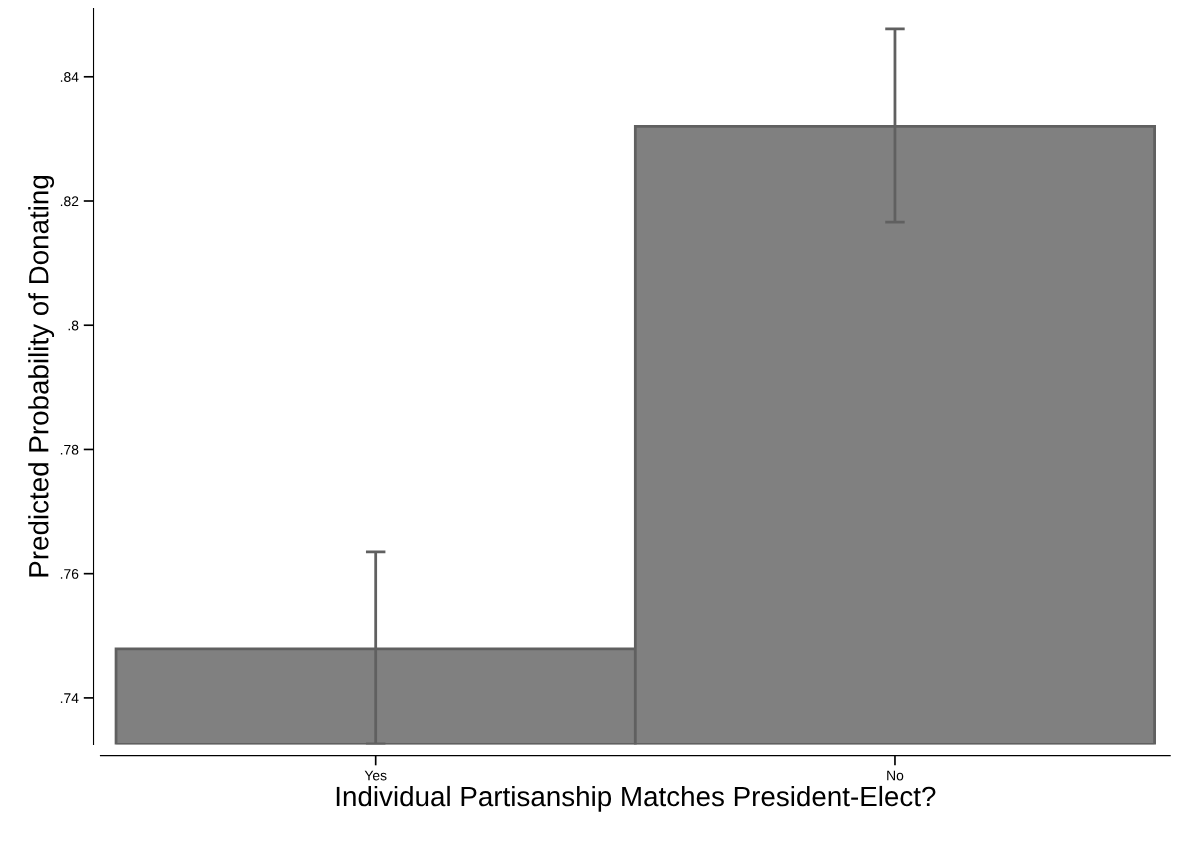 Image resolution: width=1182 pixels, height=846 pixels. Describe the element at coordinates (895, 775) in the screenshot. I see `x-tick-label: No` at that location.